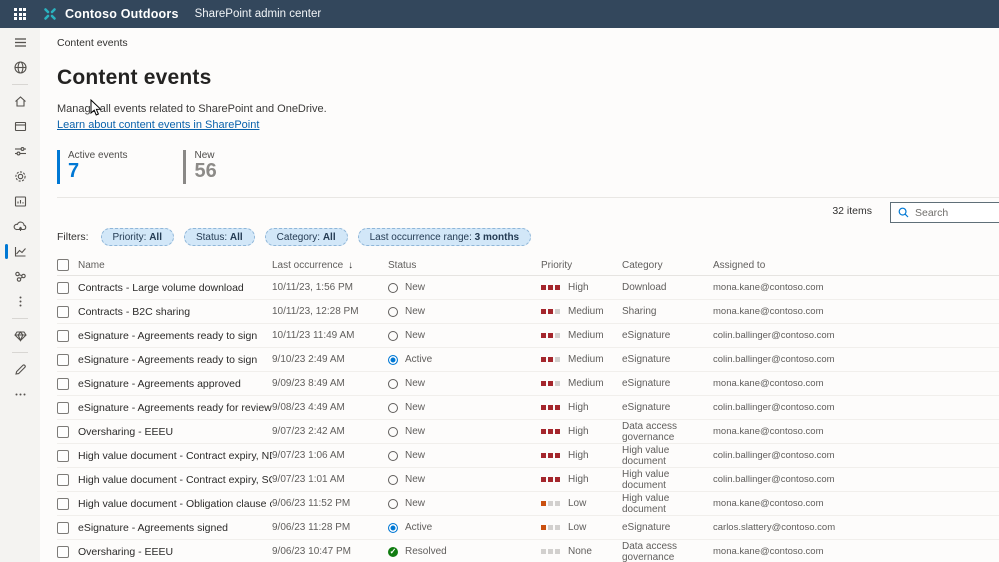  I want to click on sidebar-item-content-services, so click(20, 201).